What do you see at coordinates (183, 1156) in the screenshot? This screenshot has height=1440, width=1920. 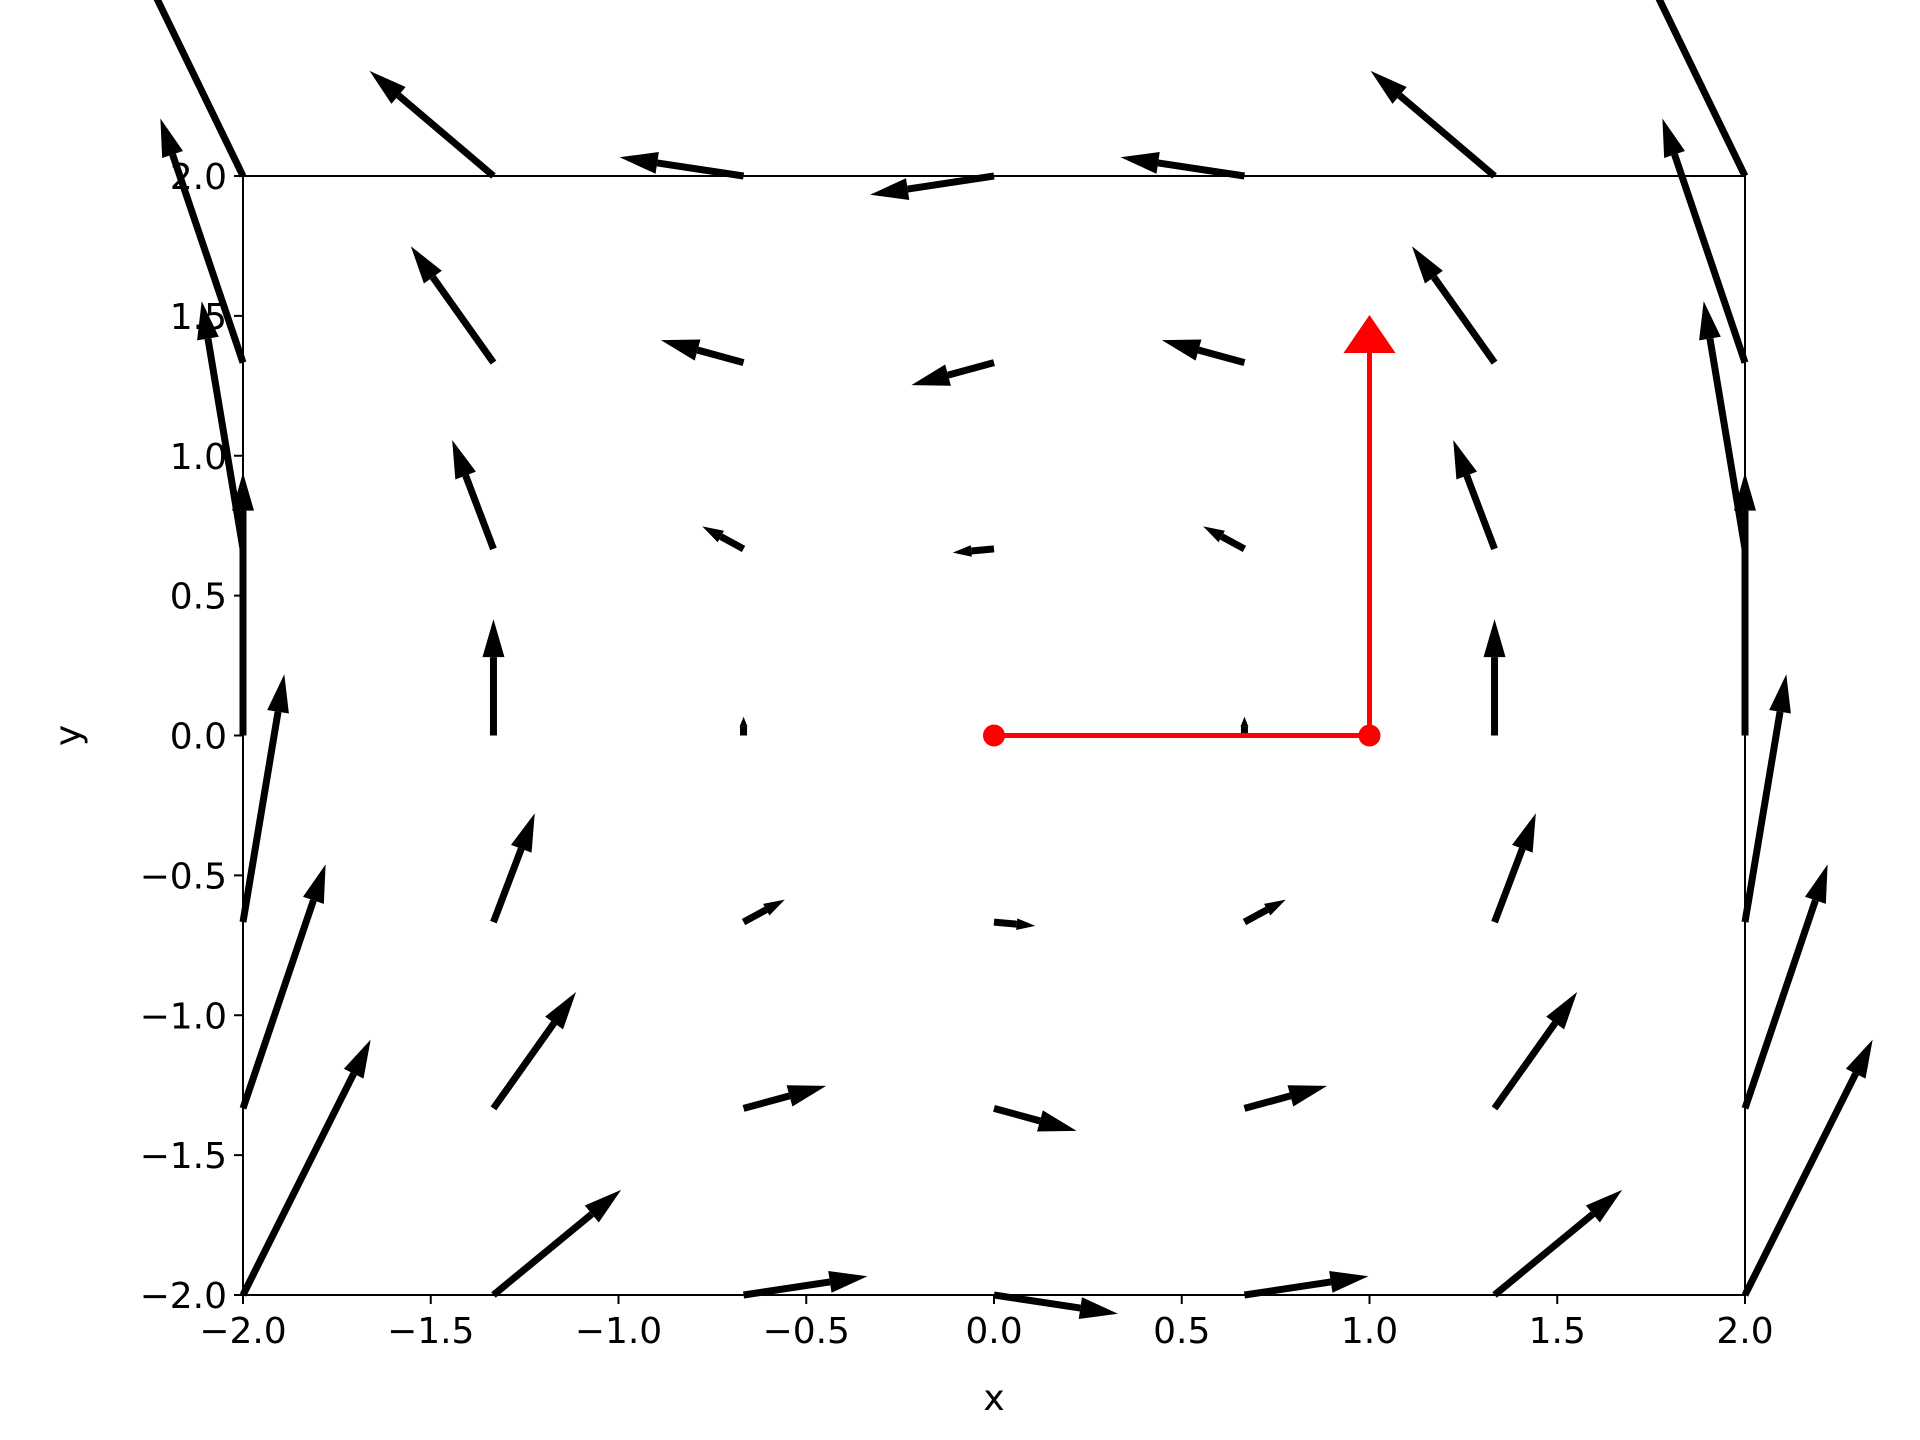 I see `y-tick-label: −1.5` at bounding box center [183, 1156].